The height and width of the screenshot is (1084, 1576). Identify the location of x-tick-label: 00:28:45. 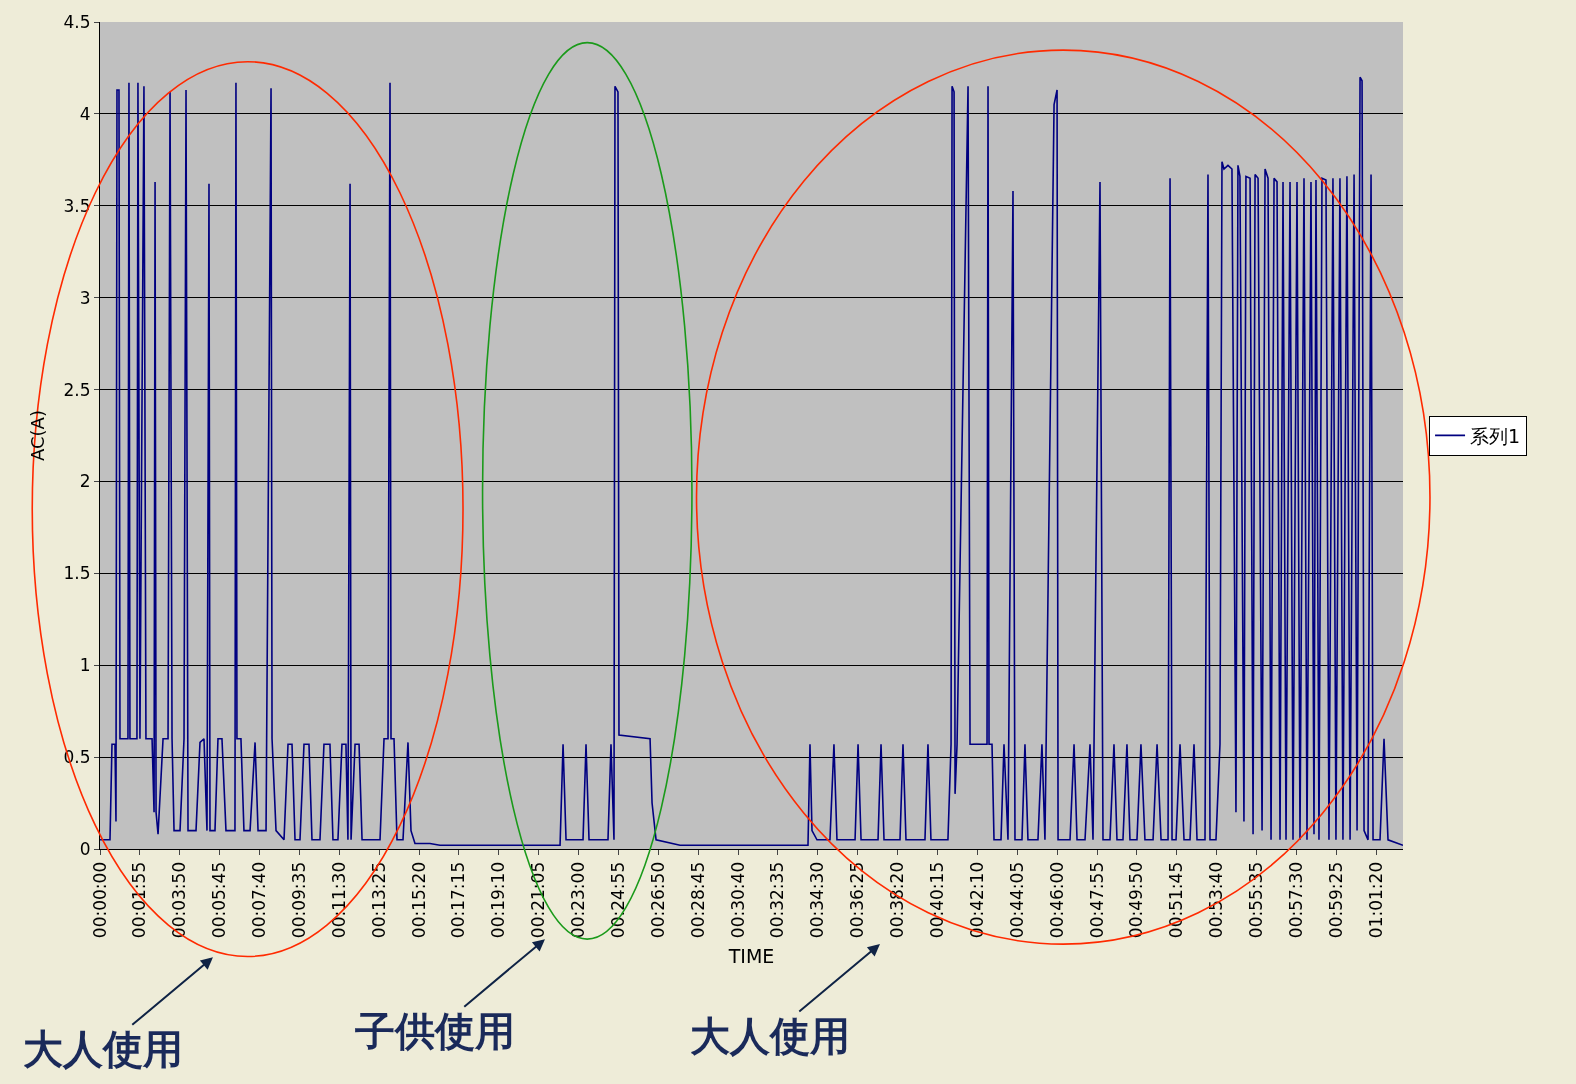
(697, 900).